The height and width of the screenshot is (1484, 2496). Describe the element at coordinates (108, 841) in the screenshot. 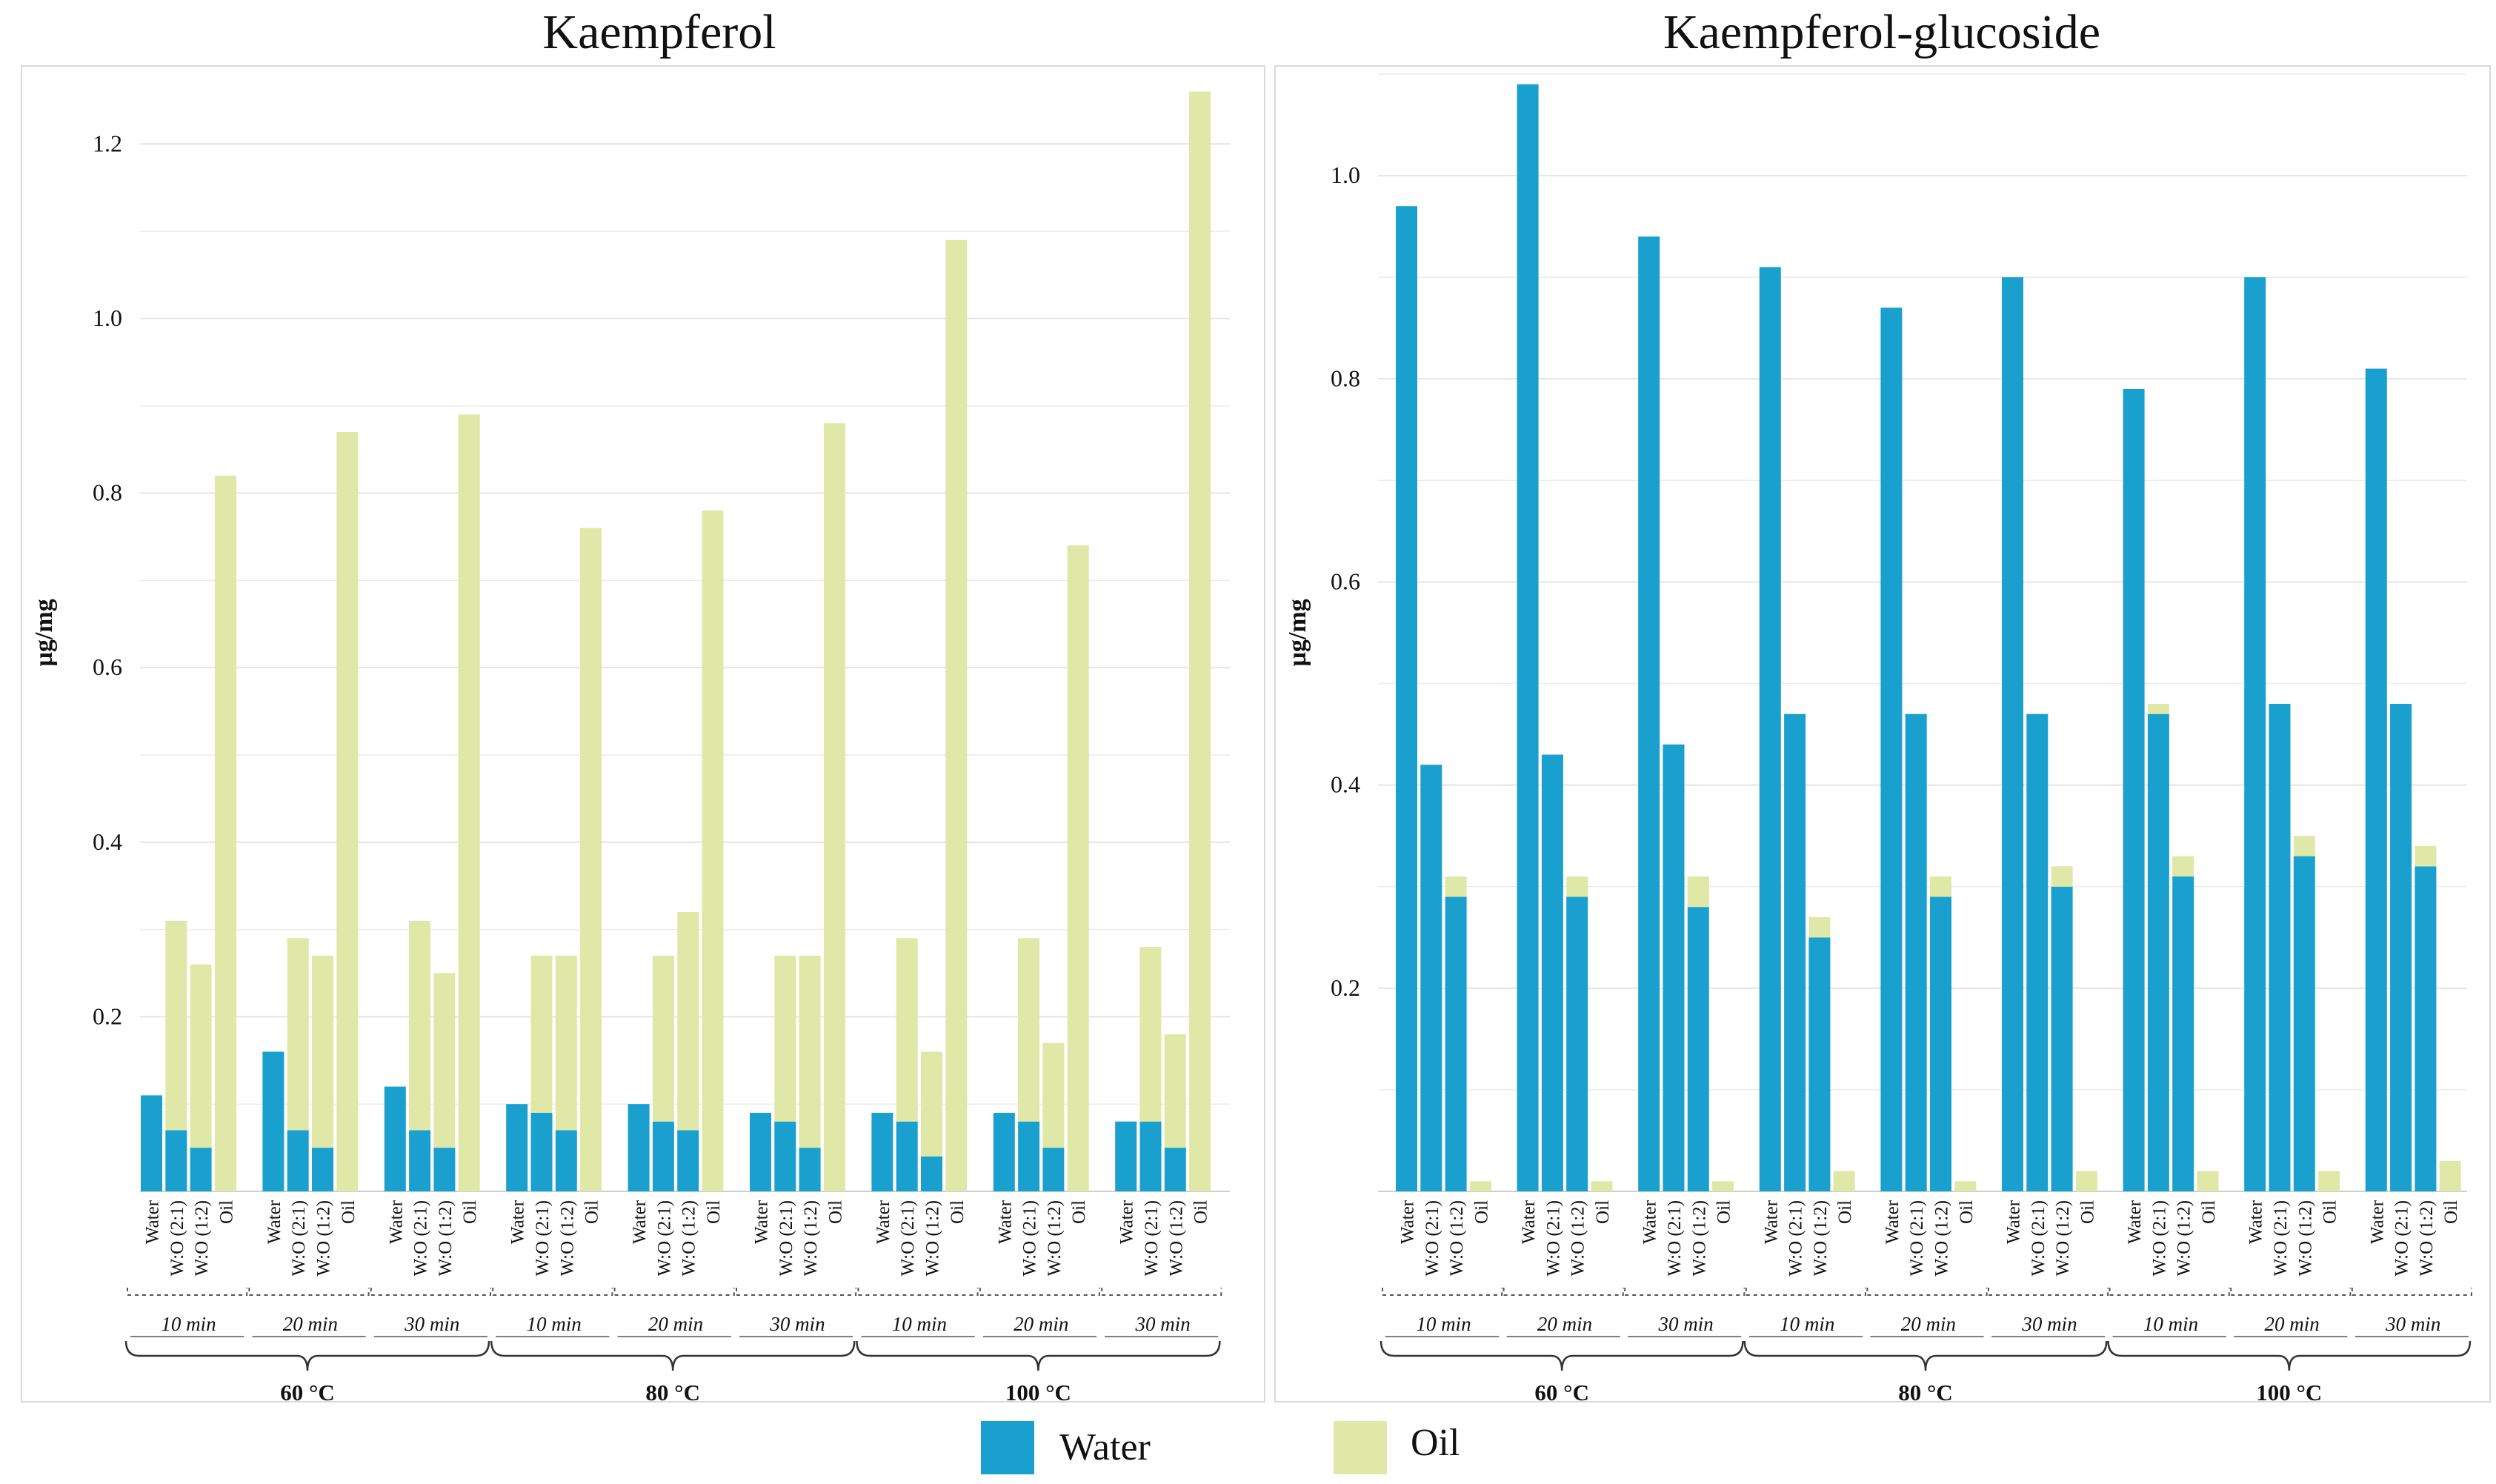

I see `y-tick-label: 0.4` at that location.